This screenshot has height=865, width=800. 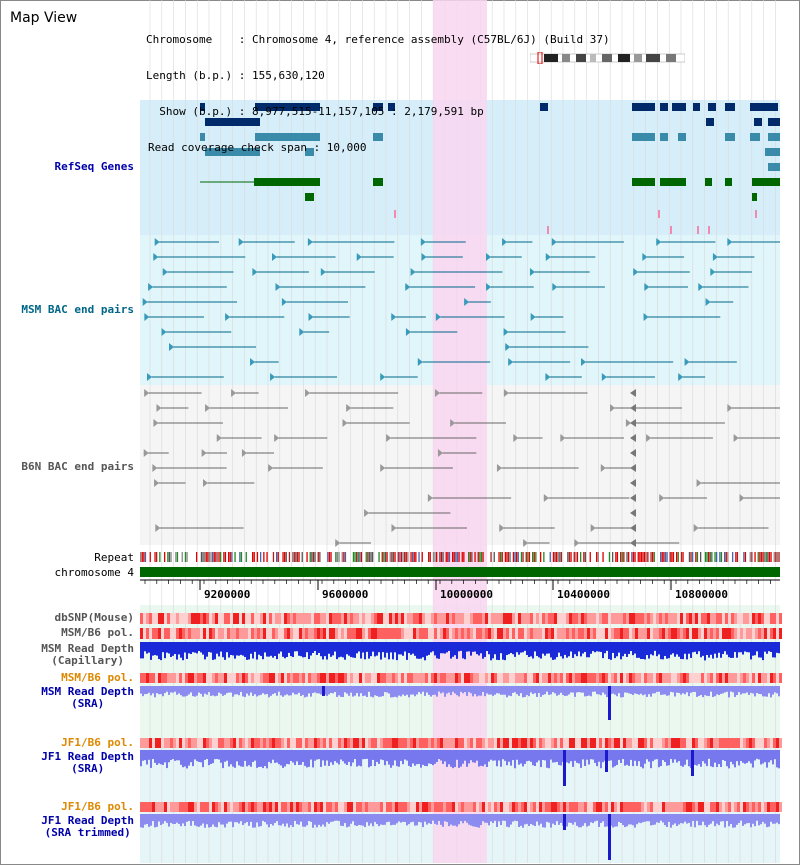 I want to click on label-jf1-depth-trimmed-line2: (SRA trimmed), so click(x=87, y=832).